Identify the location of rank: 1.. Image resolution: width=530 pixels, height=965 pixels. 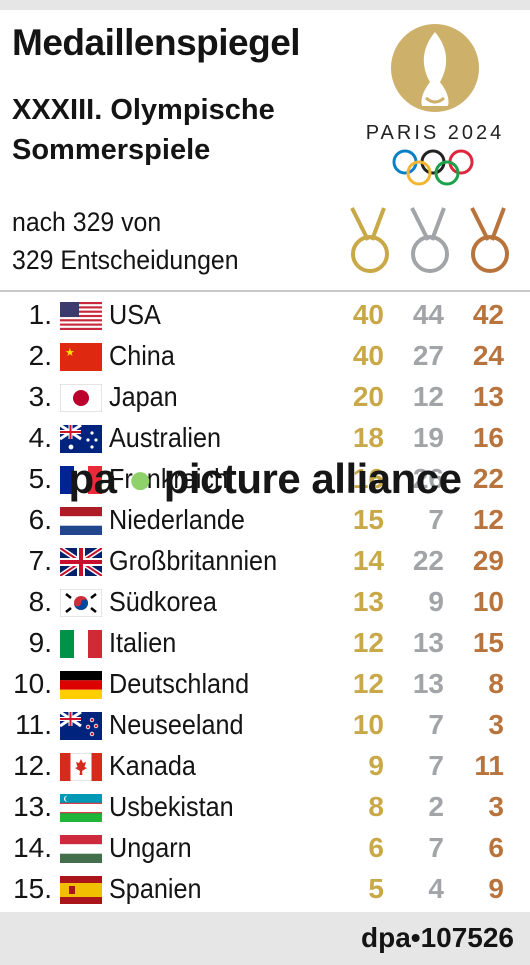
(40, 314).